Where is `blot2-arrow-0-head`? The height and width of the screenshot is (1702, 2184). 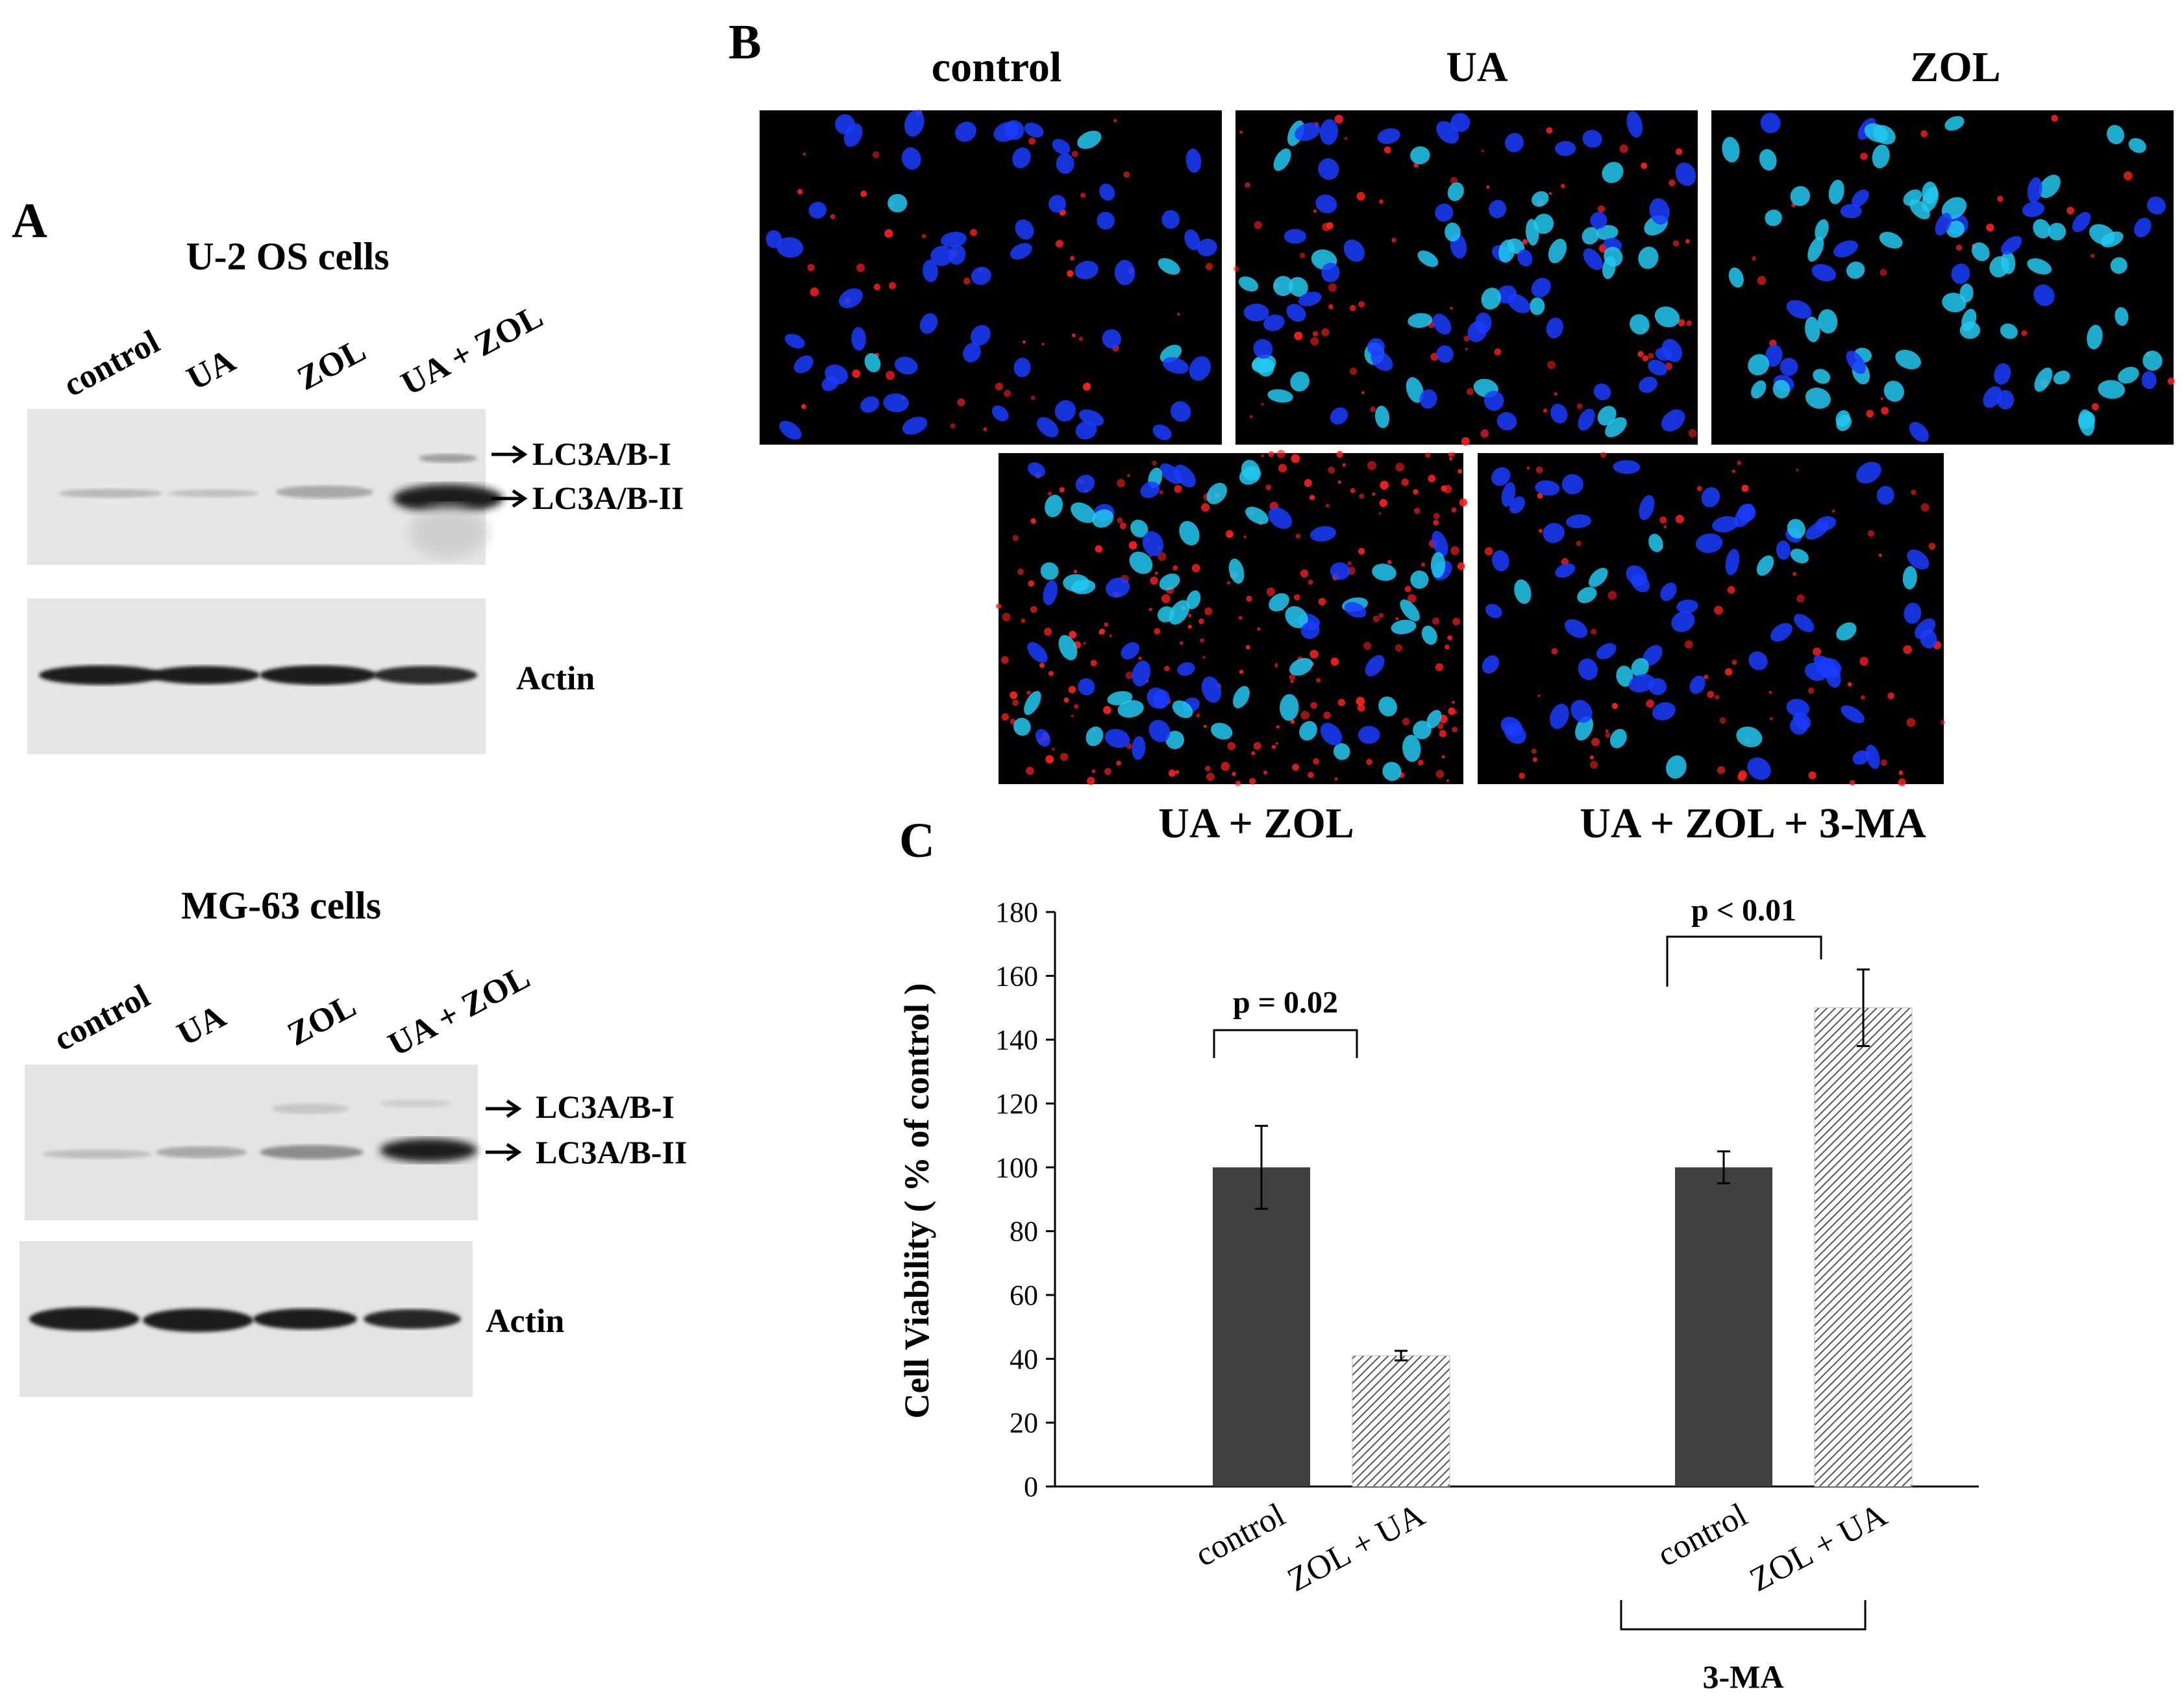
blot2-arrow-0-head is located at coordinates (514, 1108).